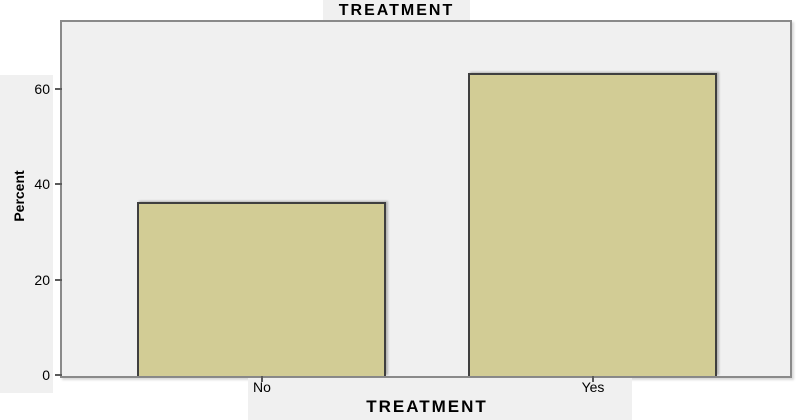 The image size is (800, 420). What do you see at coordinates (261, 289) in the screenshot?
I see `bar-no` at bounding box center [261, 289].